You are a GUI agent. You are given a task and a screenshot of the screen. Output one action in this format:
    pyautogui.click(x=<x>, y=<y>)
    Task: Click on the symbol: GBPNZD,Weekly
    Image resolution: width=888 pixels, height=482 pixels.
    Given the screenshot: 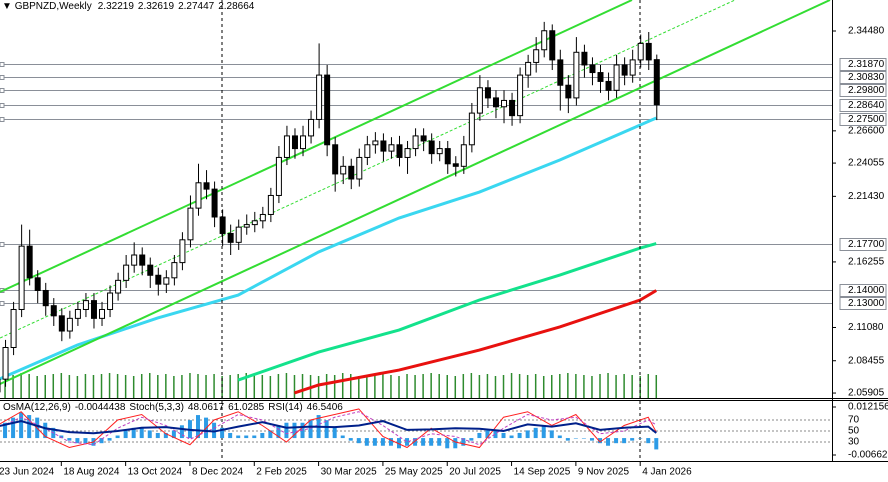 What is the action you would take?
    pyautogui.click(x=53, y=6)
    